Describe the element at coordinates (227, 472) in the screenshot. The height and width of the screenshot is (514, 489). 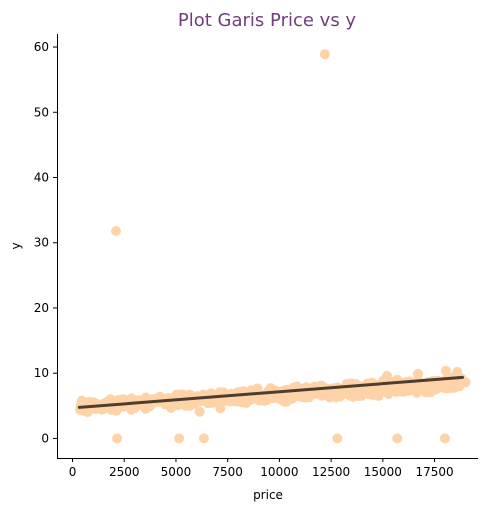
I see `x-tick-label: 7500` at that location.